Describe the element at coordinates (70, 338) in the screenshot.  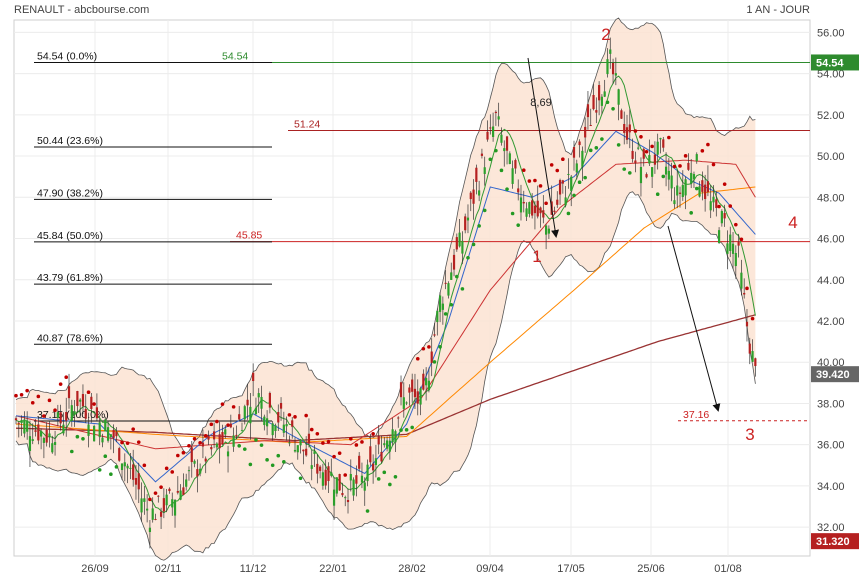
I see `fibonacci-label: 40.87 (78.6%)` at that location.